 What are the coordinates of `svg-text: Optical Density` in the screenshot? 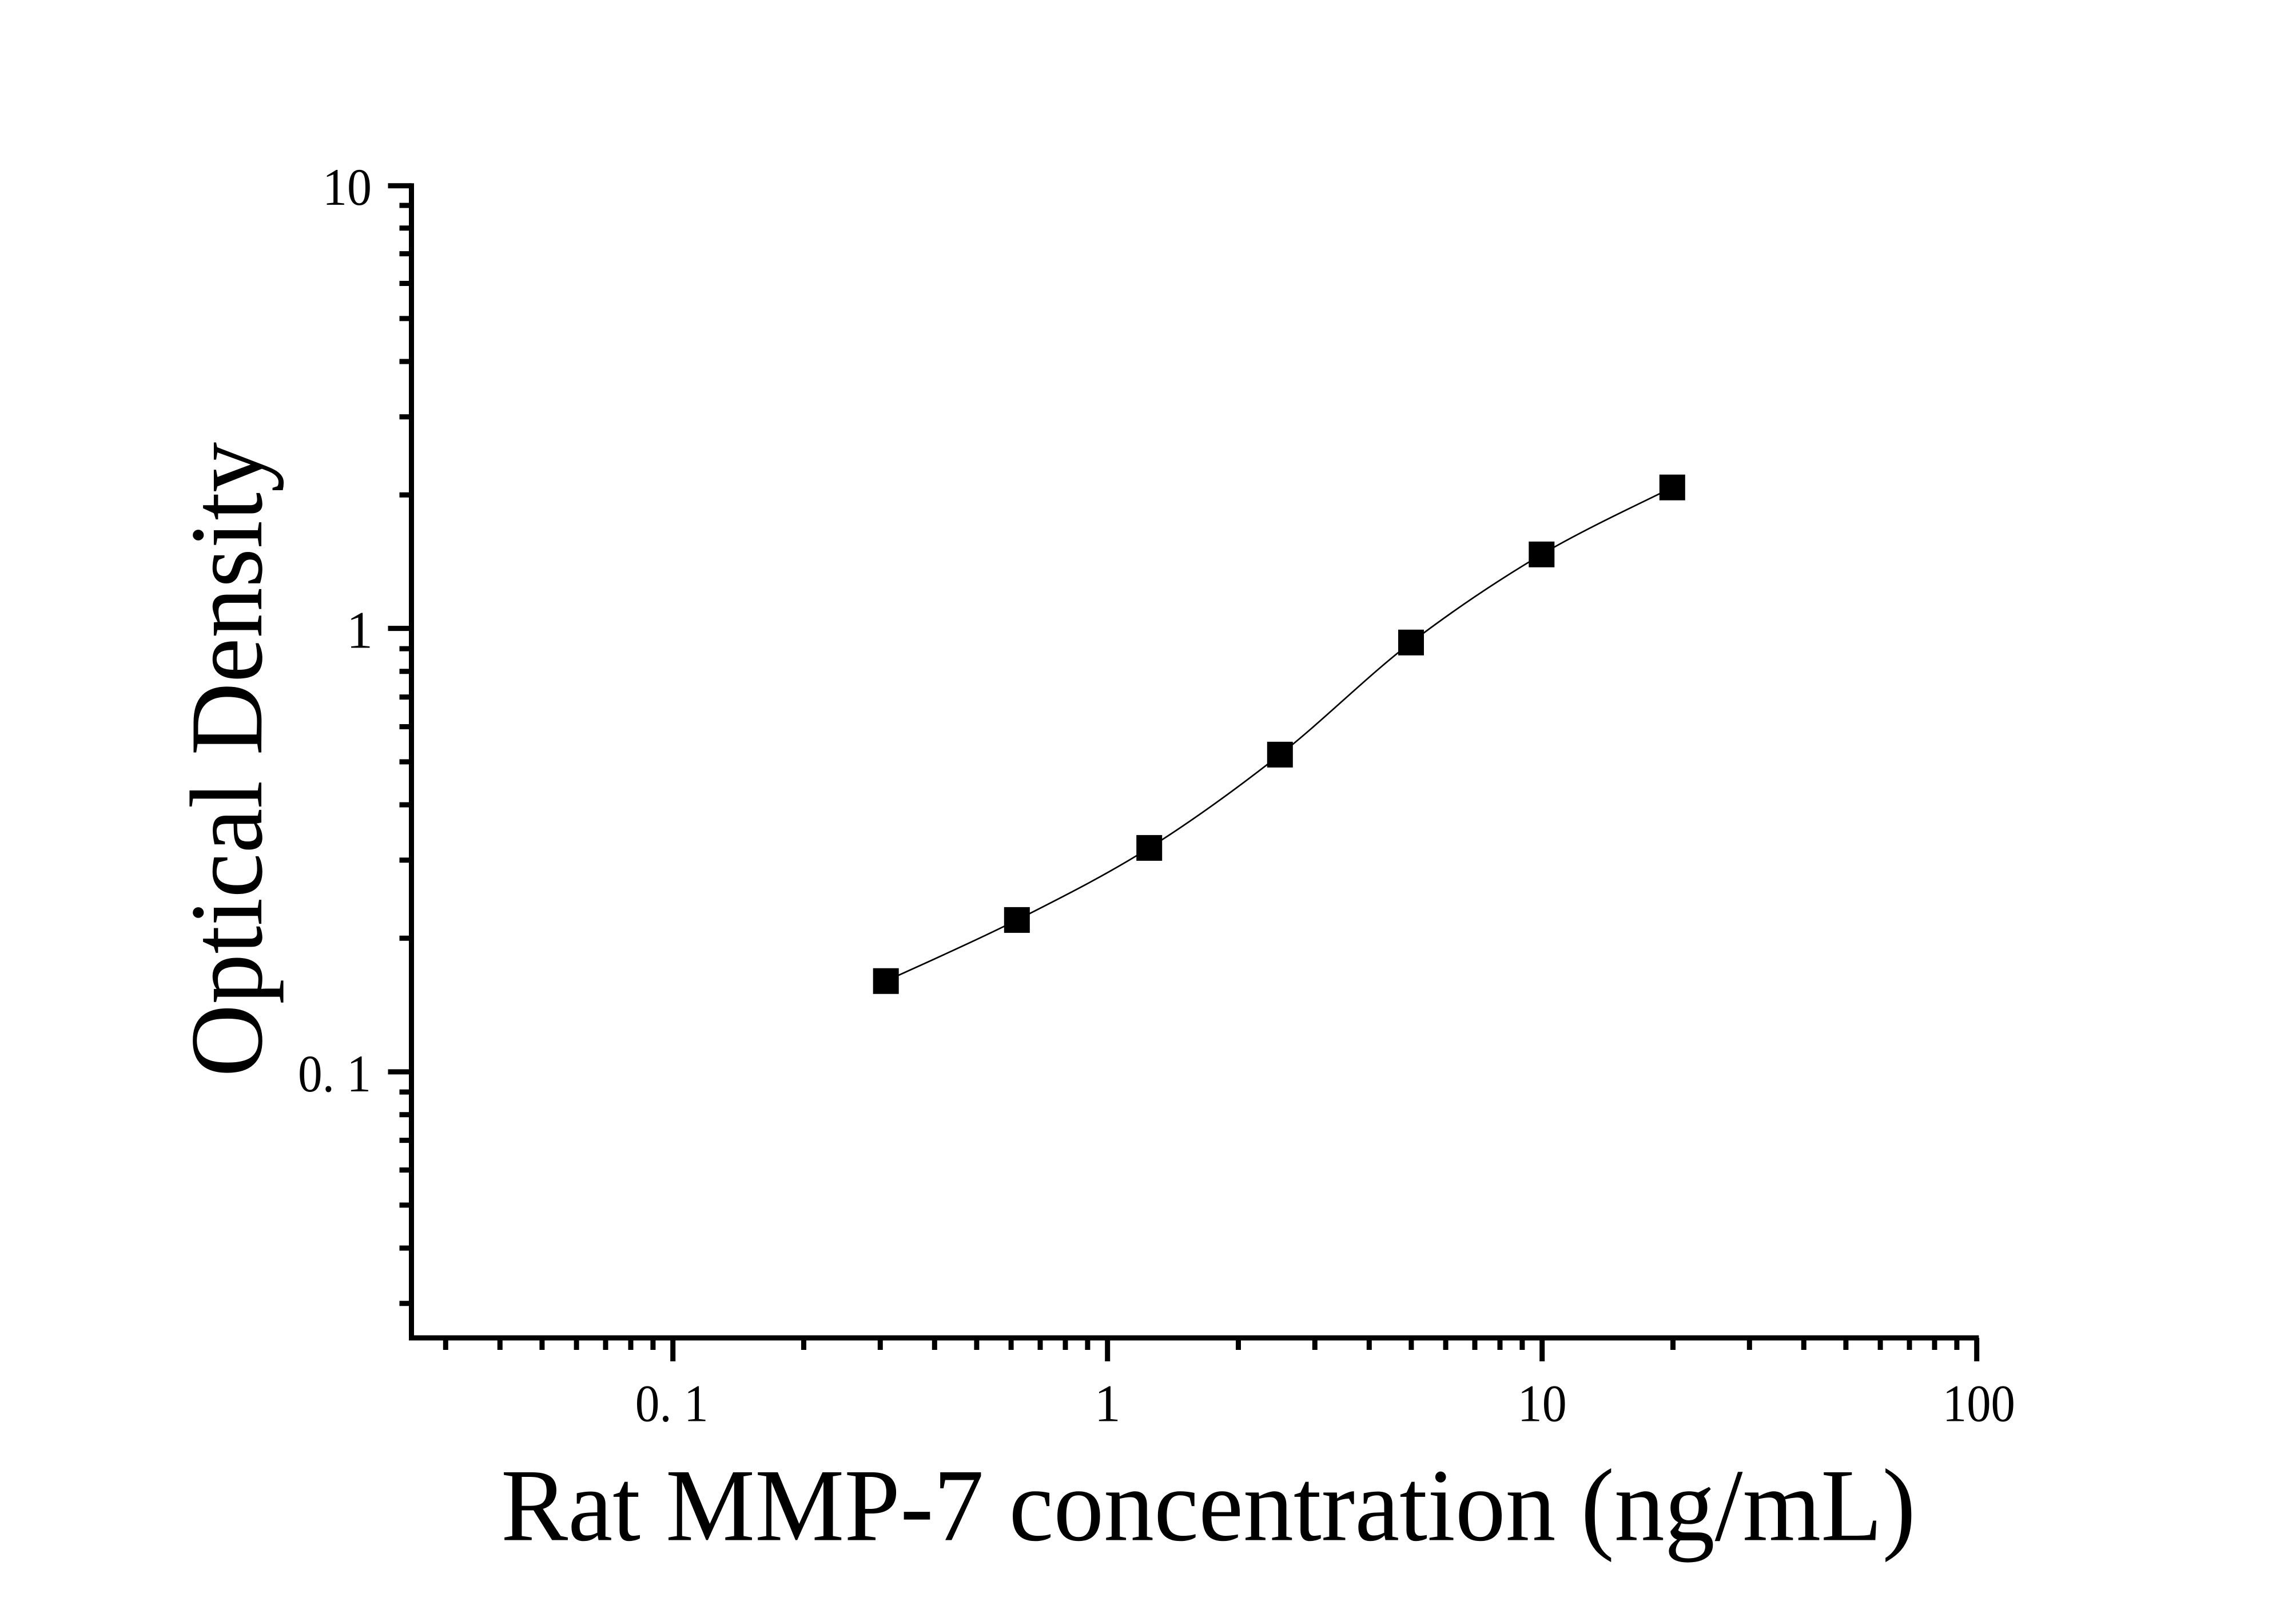 It's located at (227, 759).